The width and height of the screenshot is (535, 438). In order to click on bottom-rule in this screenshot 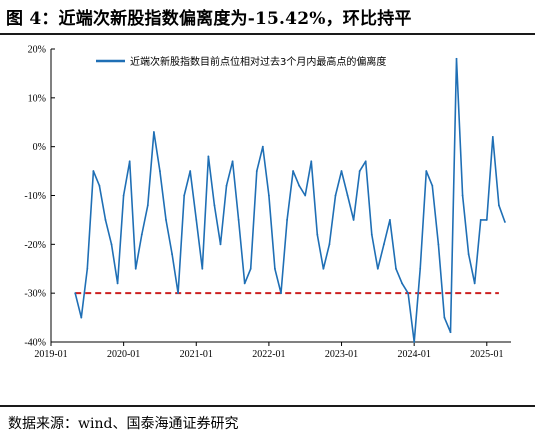, I will do `click(267, 406)`.